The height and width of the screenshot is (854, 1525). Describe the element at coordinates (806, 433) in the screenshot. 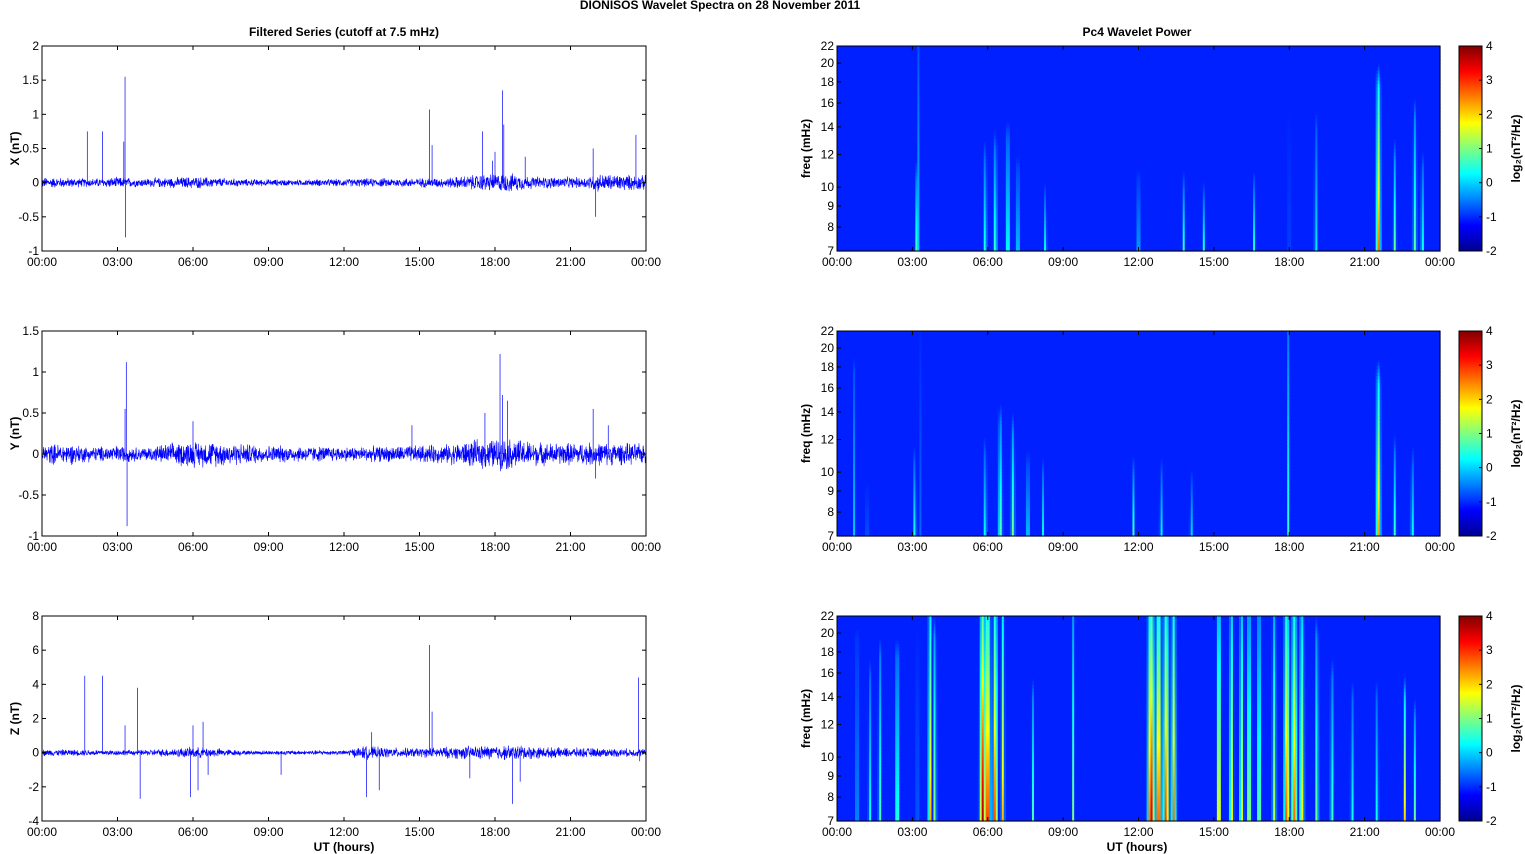

I see `y-axis-label: freq (mHz)` at that location.